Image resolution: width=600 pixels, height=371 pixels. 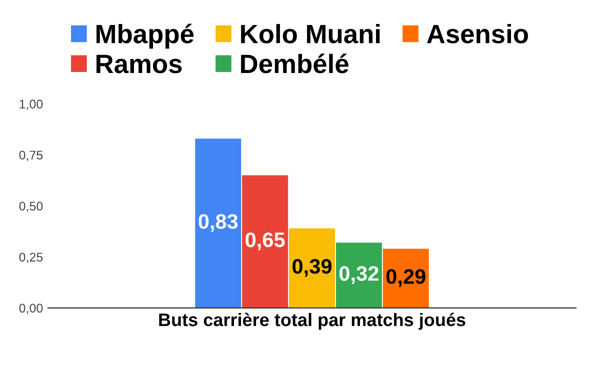 What do you see at coordinates (31, 207) in the screenshot?
I see `y-tick-label: 0,50` at bounding box center [31, 207].